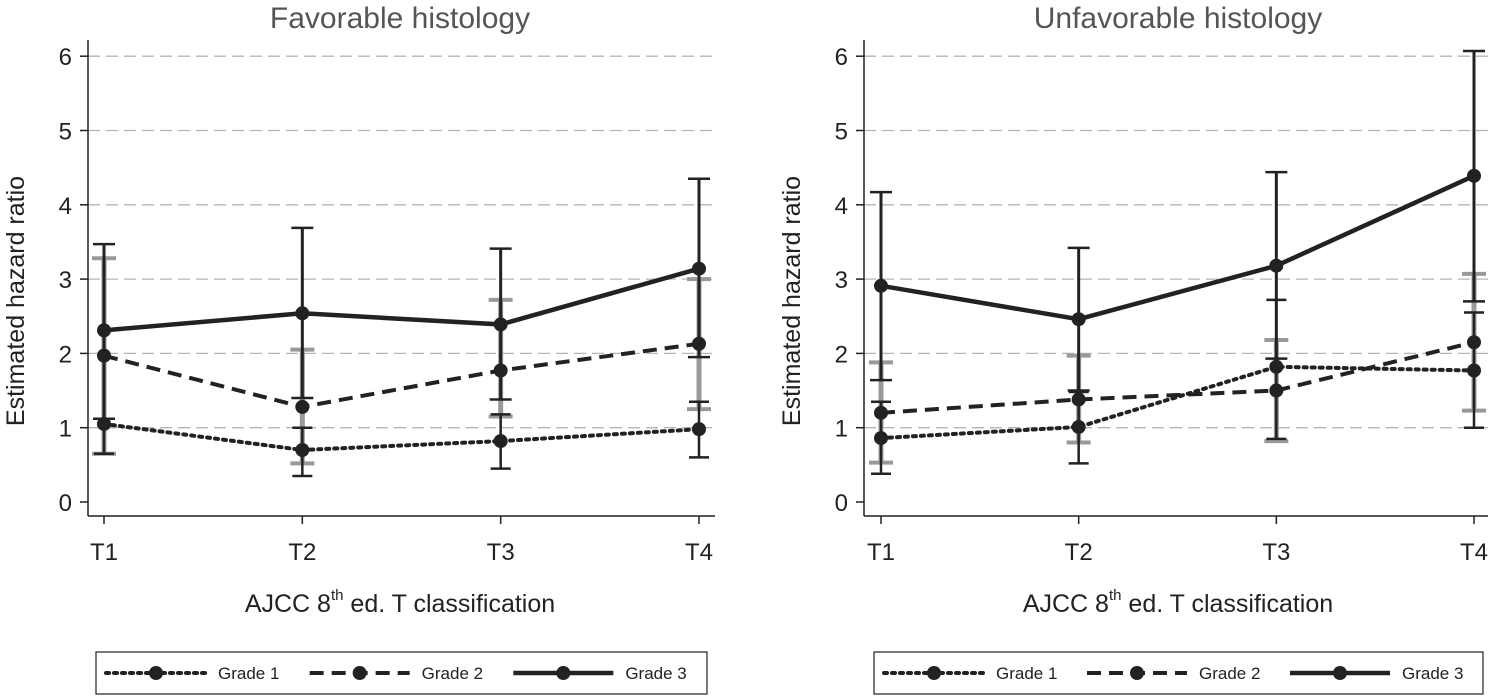 This screenshot has width=1495, height=696. I want to click on chart-title: Favorable histology, so click(400, 18).